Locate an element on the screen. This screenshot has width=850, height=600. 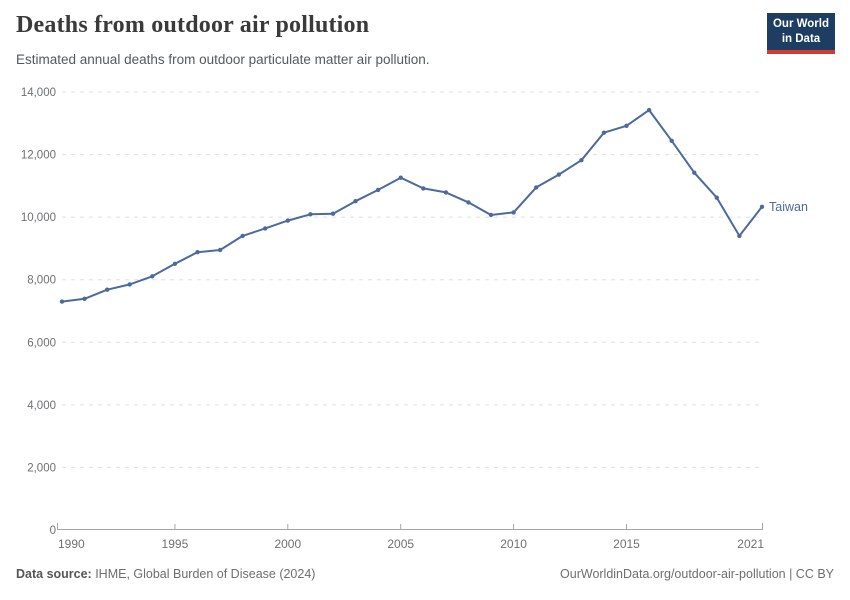
y-tick-label: 2,000 is located at coordinates (41, 468).